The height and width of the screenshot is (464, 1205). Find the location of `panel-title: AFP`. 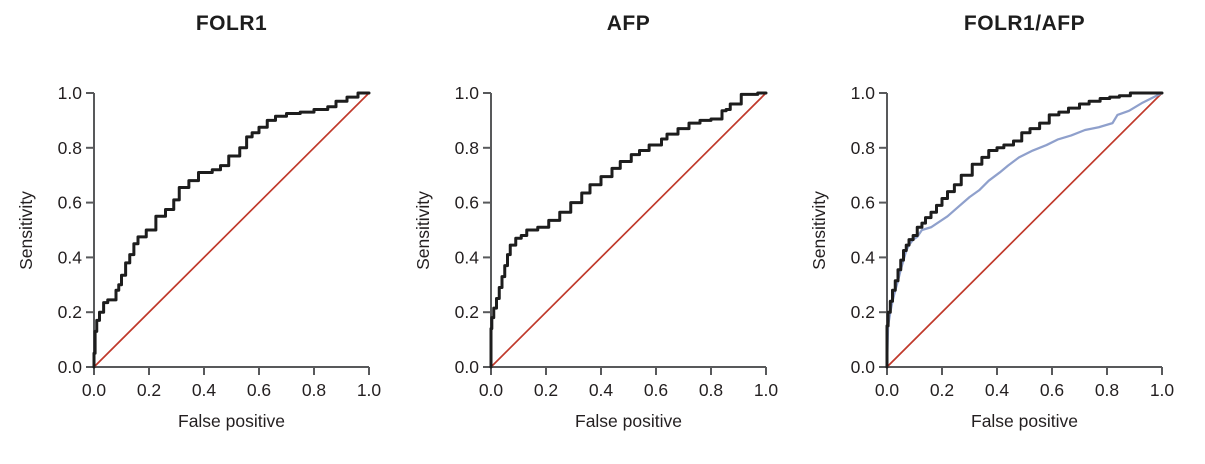

panel-title: AFP is located at coordinates (628, 23).